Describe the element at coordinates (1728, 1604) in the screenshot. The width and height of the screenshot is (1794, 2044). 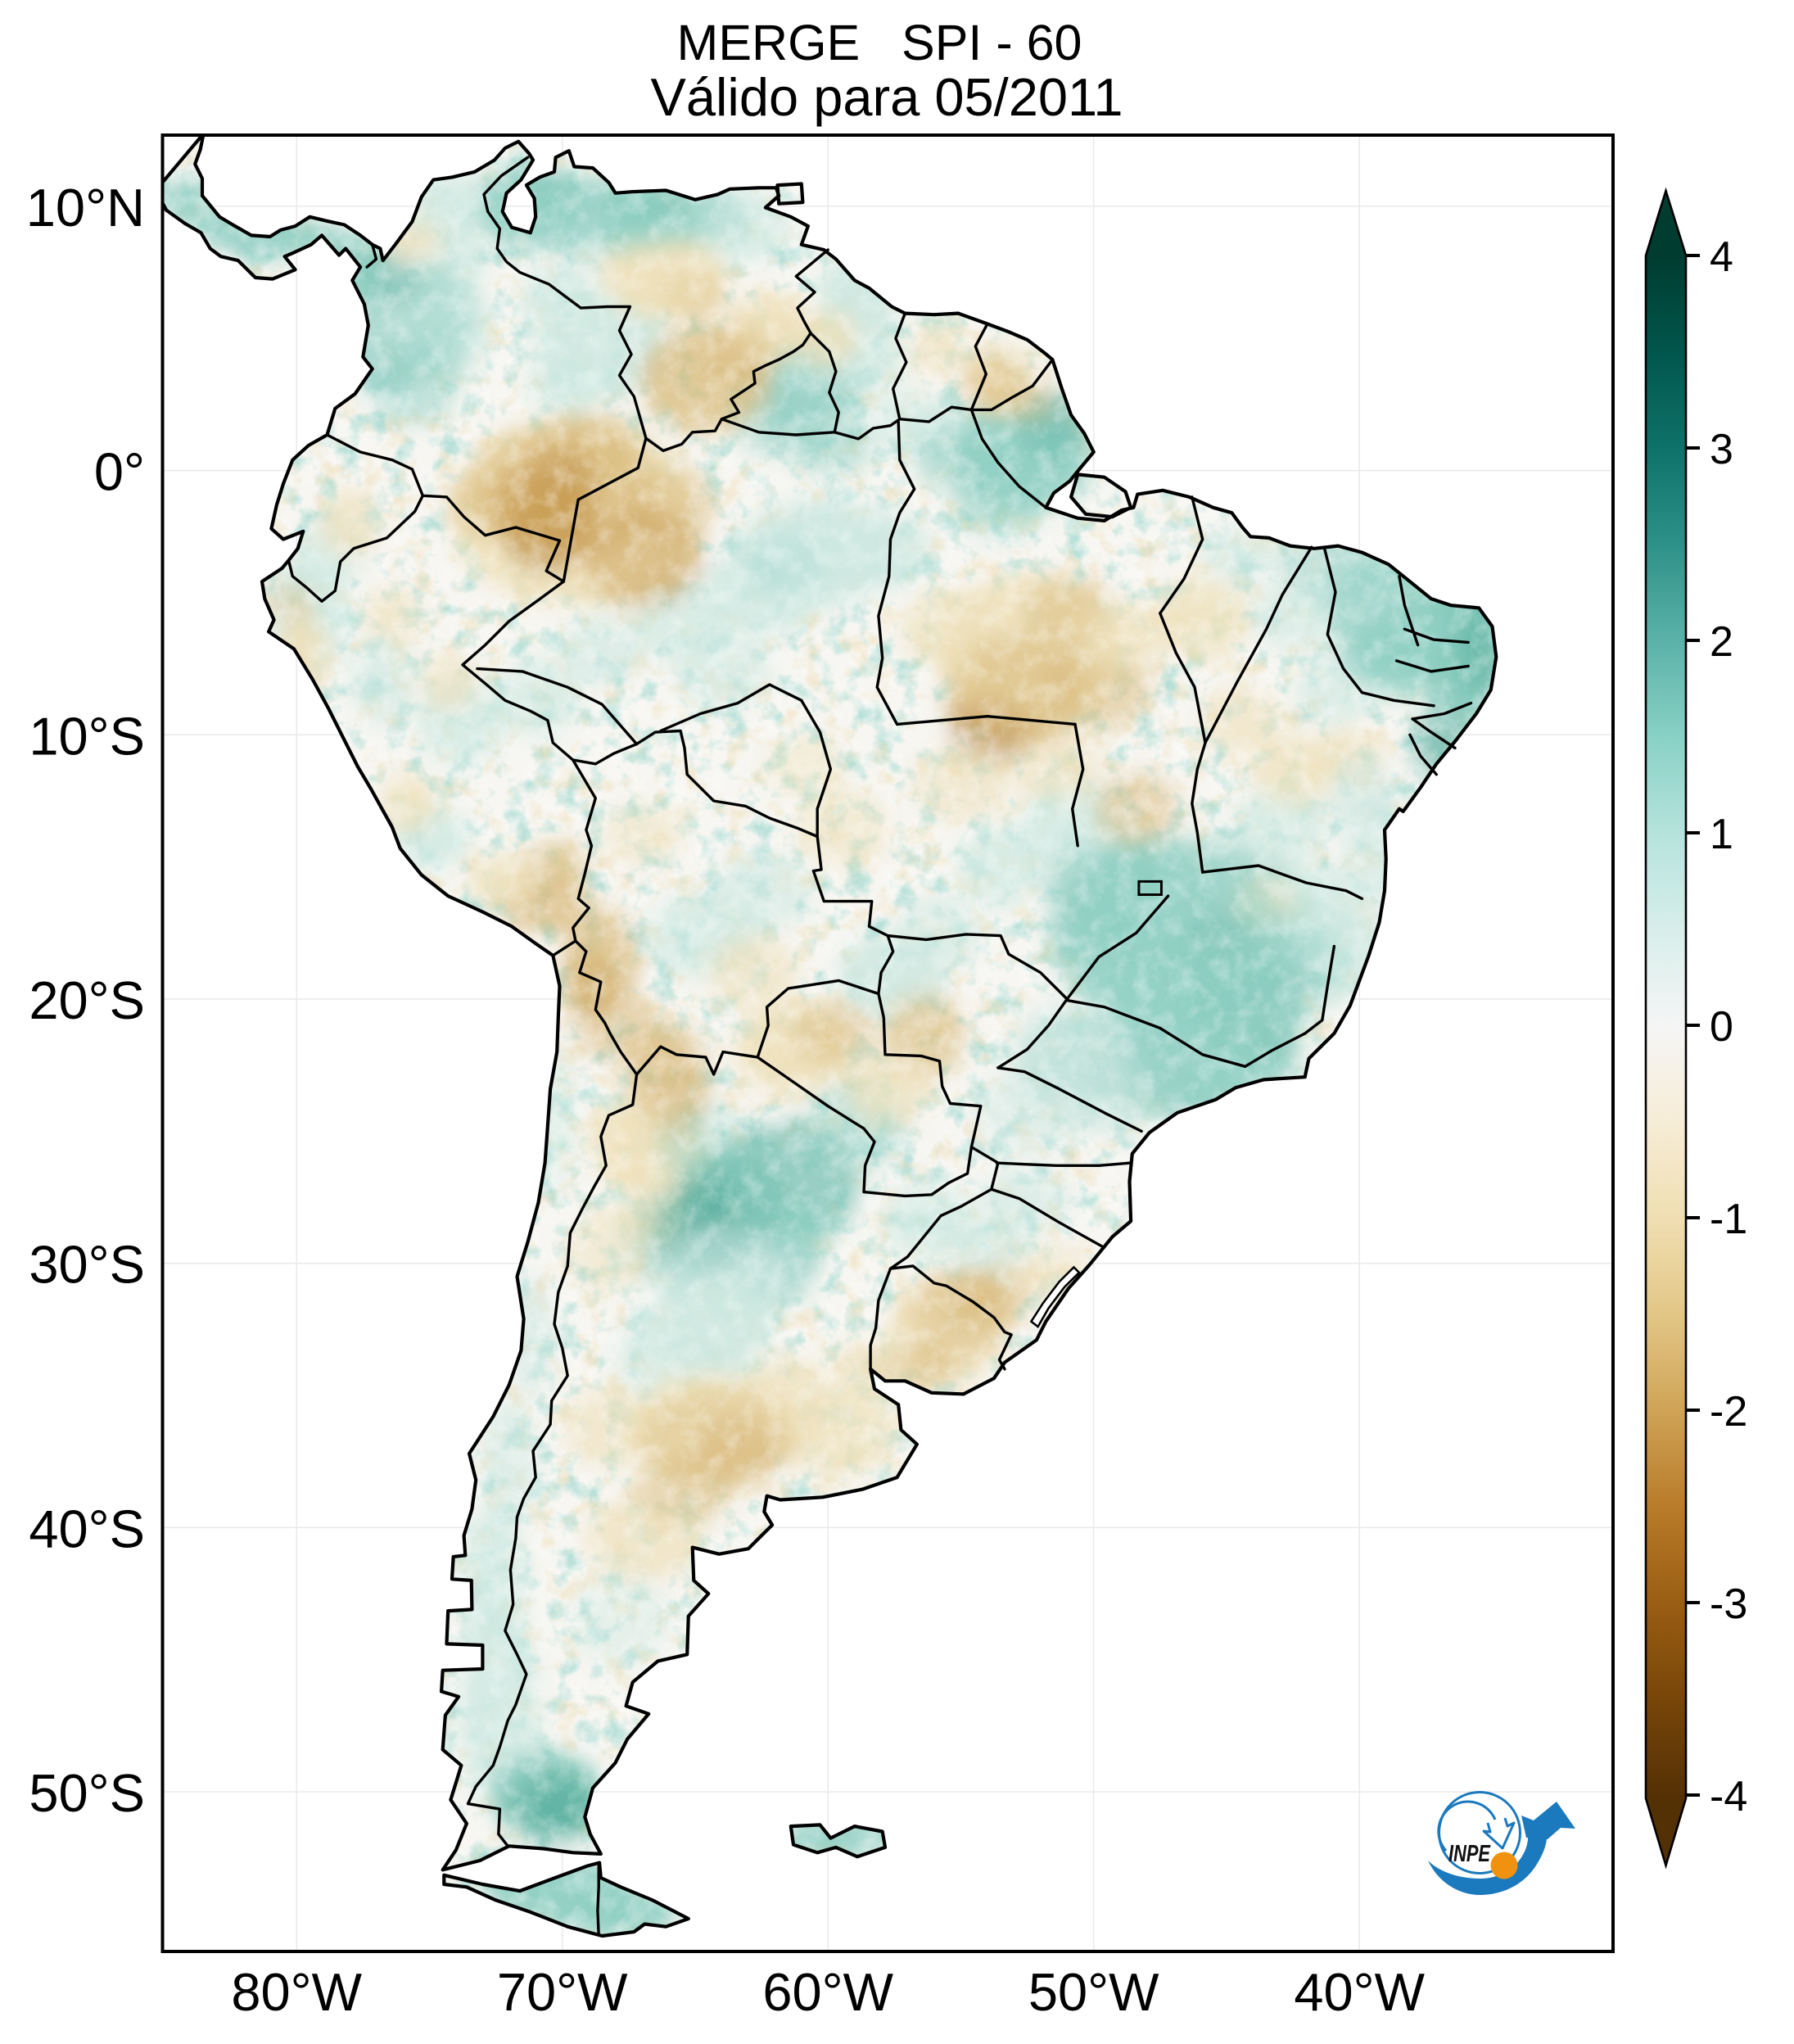
I see `svg-text: -3` at that location.